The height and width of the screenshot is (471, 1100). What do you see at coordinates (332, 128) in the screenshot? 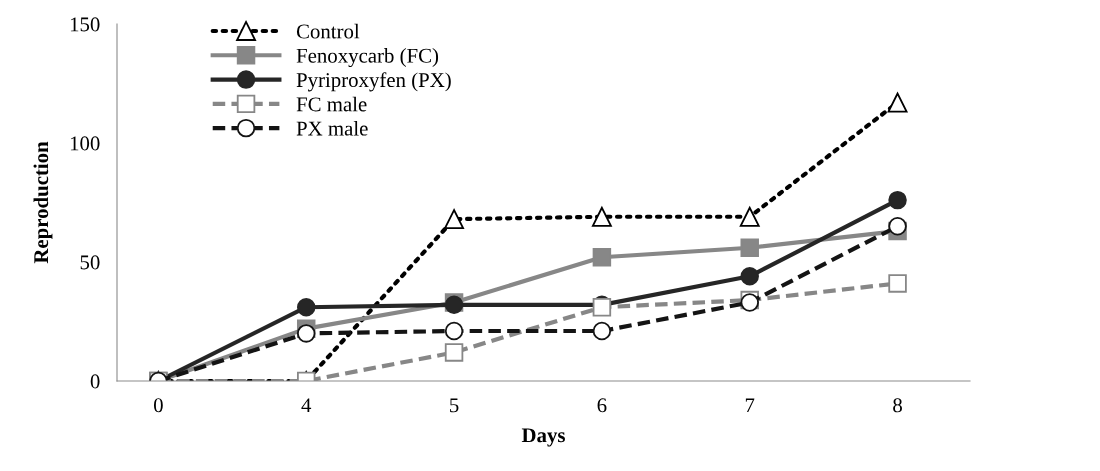
I see `legend-label: PX male` at bounding box center [332, 128].